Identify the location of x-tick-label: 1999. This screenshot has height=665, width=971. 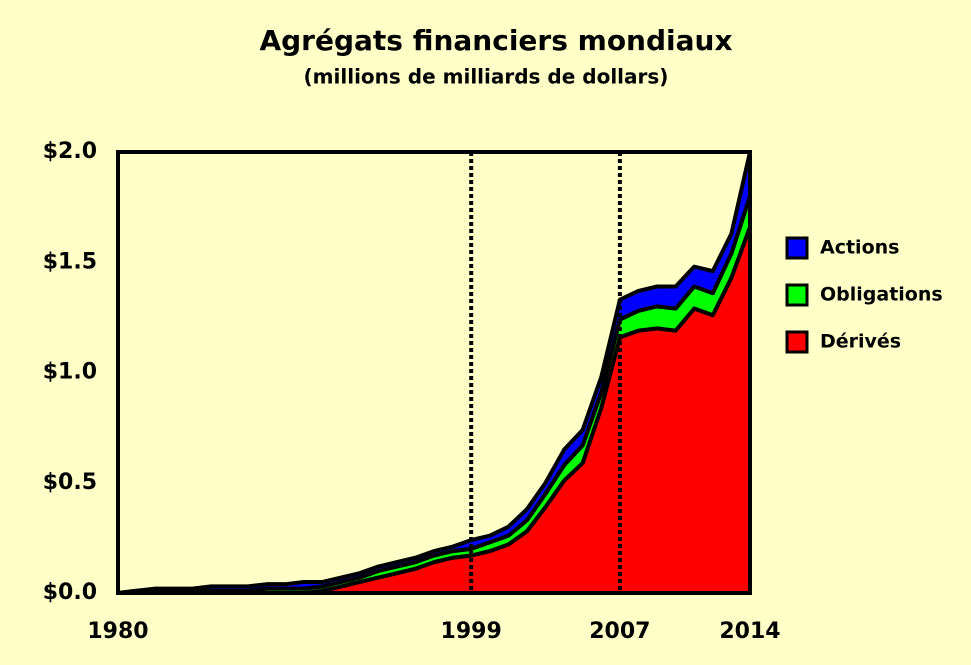
(471, 631).